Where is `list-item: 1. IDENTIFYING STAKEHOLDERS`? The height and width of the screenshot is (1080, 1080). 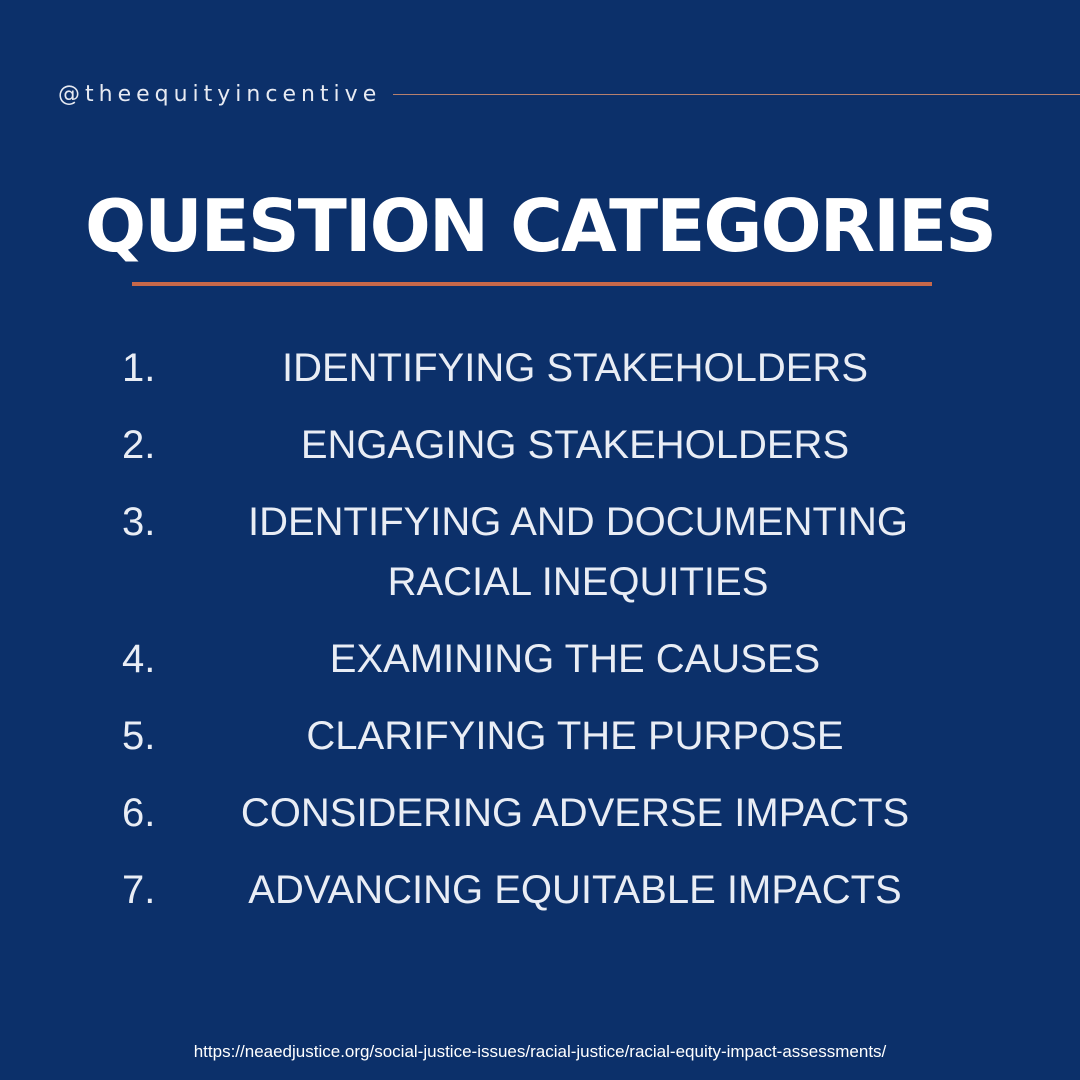
list-item: 1. IDENTIFYING STAKEHOLDERS is located at coordinates (540, 368).